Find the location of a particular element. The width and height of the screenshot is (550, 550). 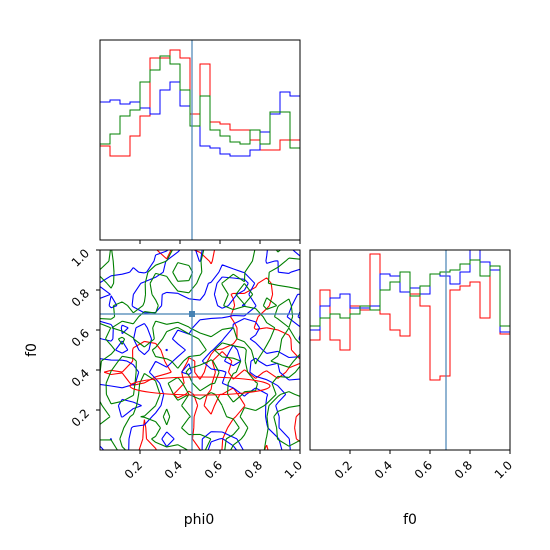

contour-xtick-label: 0.8 is located at coordinates (253, 469).